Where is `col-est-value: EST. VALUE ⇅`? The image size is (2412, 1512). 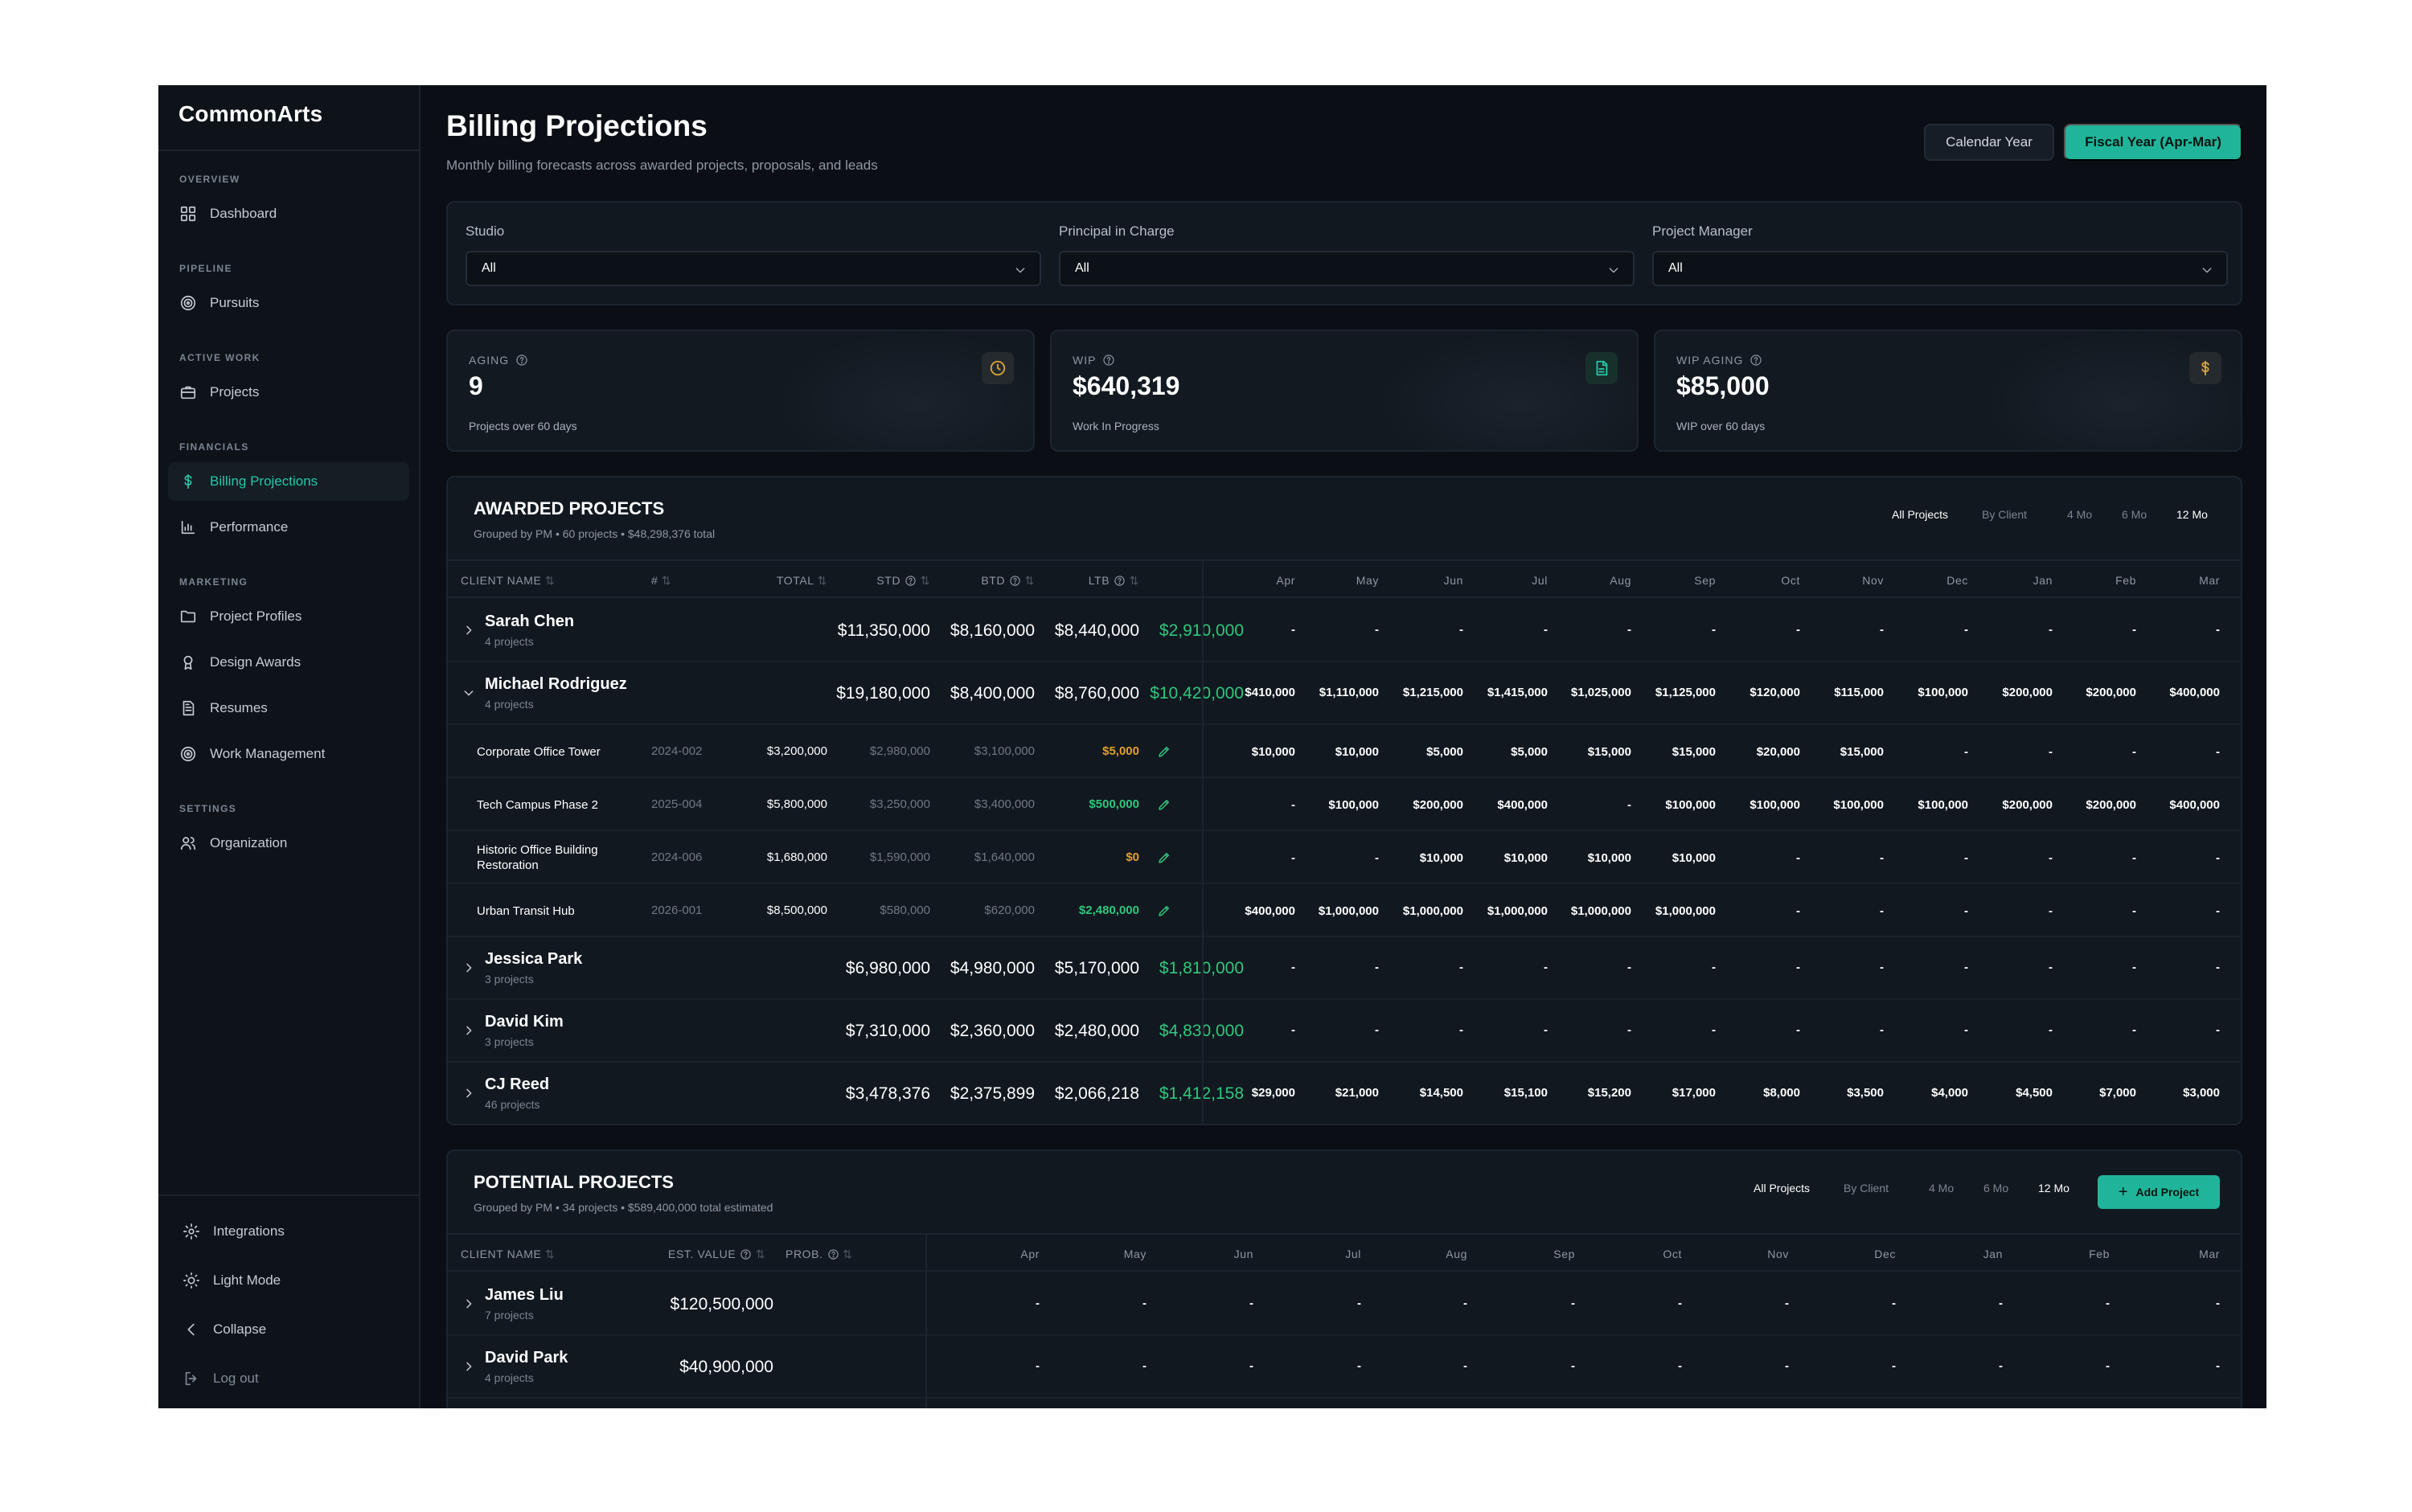
col-est-value: EST. VALUE ⇅ is located at coordinates (716, 1254).